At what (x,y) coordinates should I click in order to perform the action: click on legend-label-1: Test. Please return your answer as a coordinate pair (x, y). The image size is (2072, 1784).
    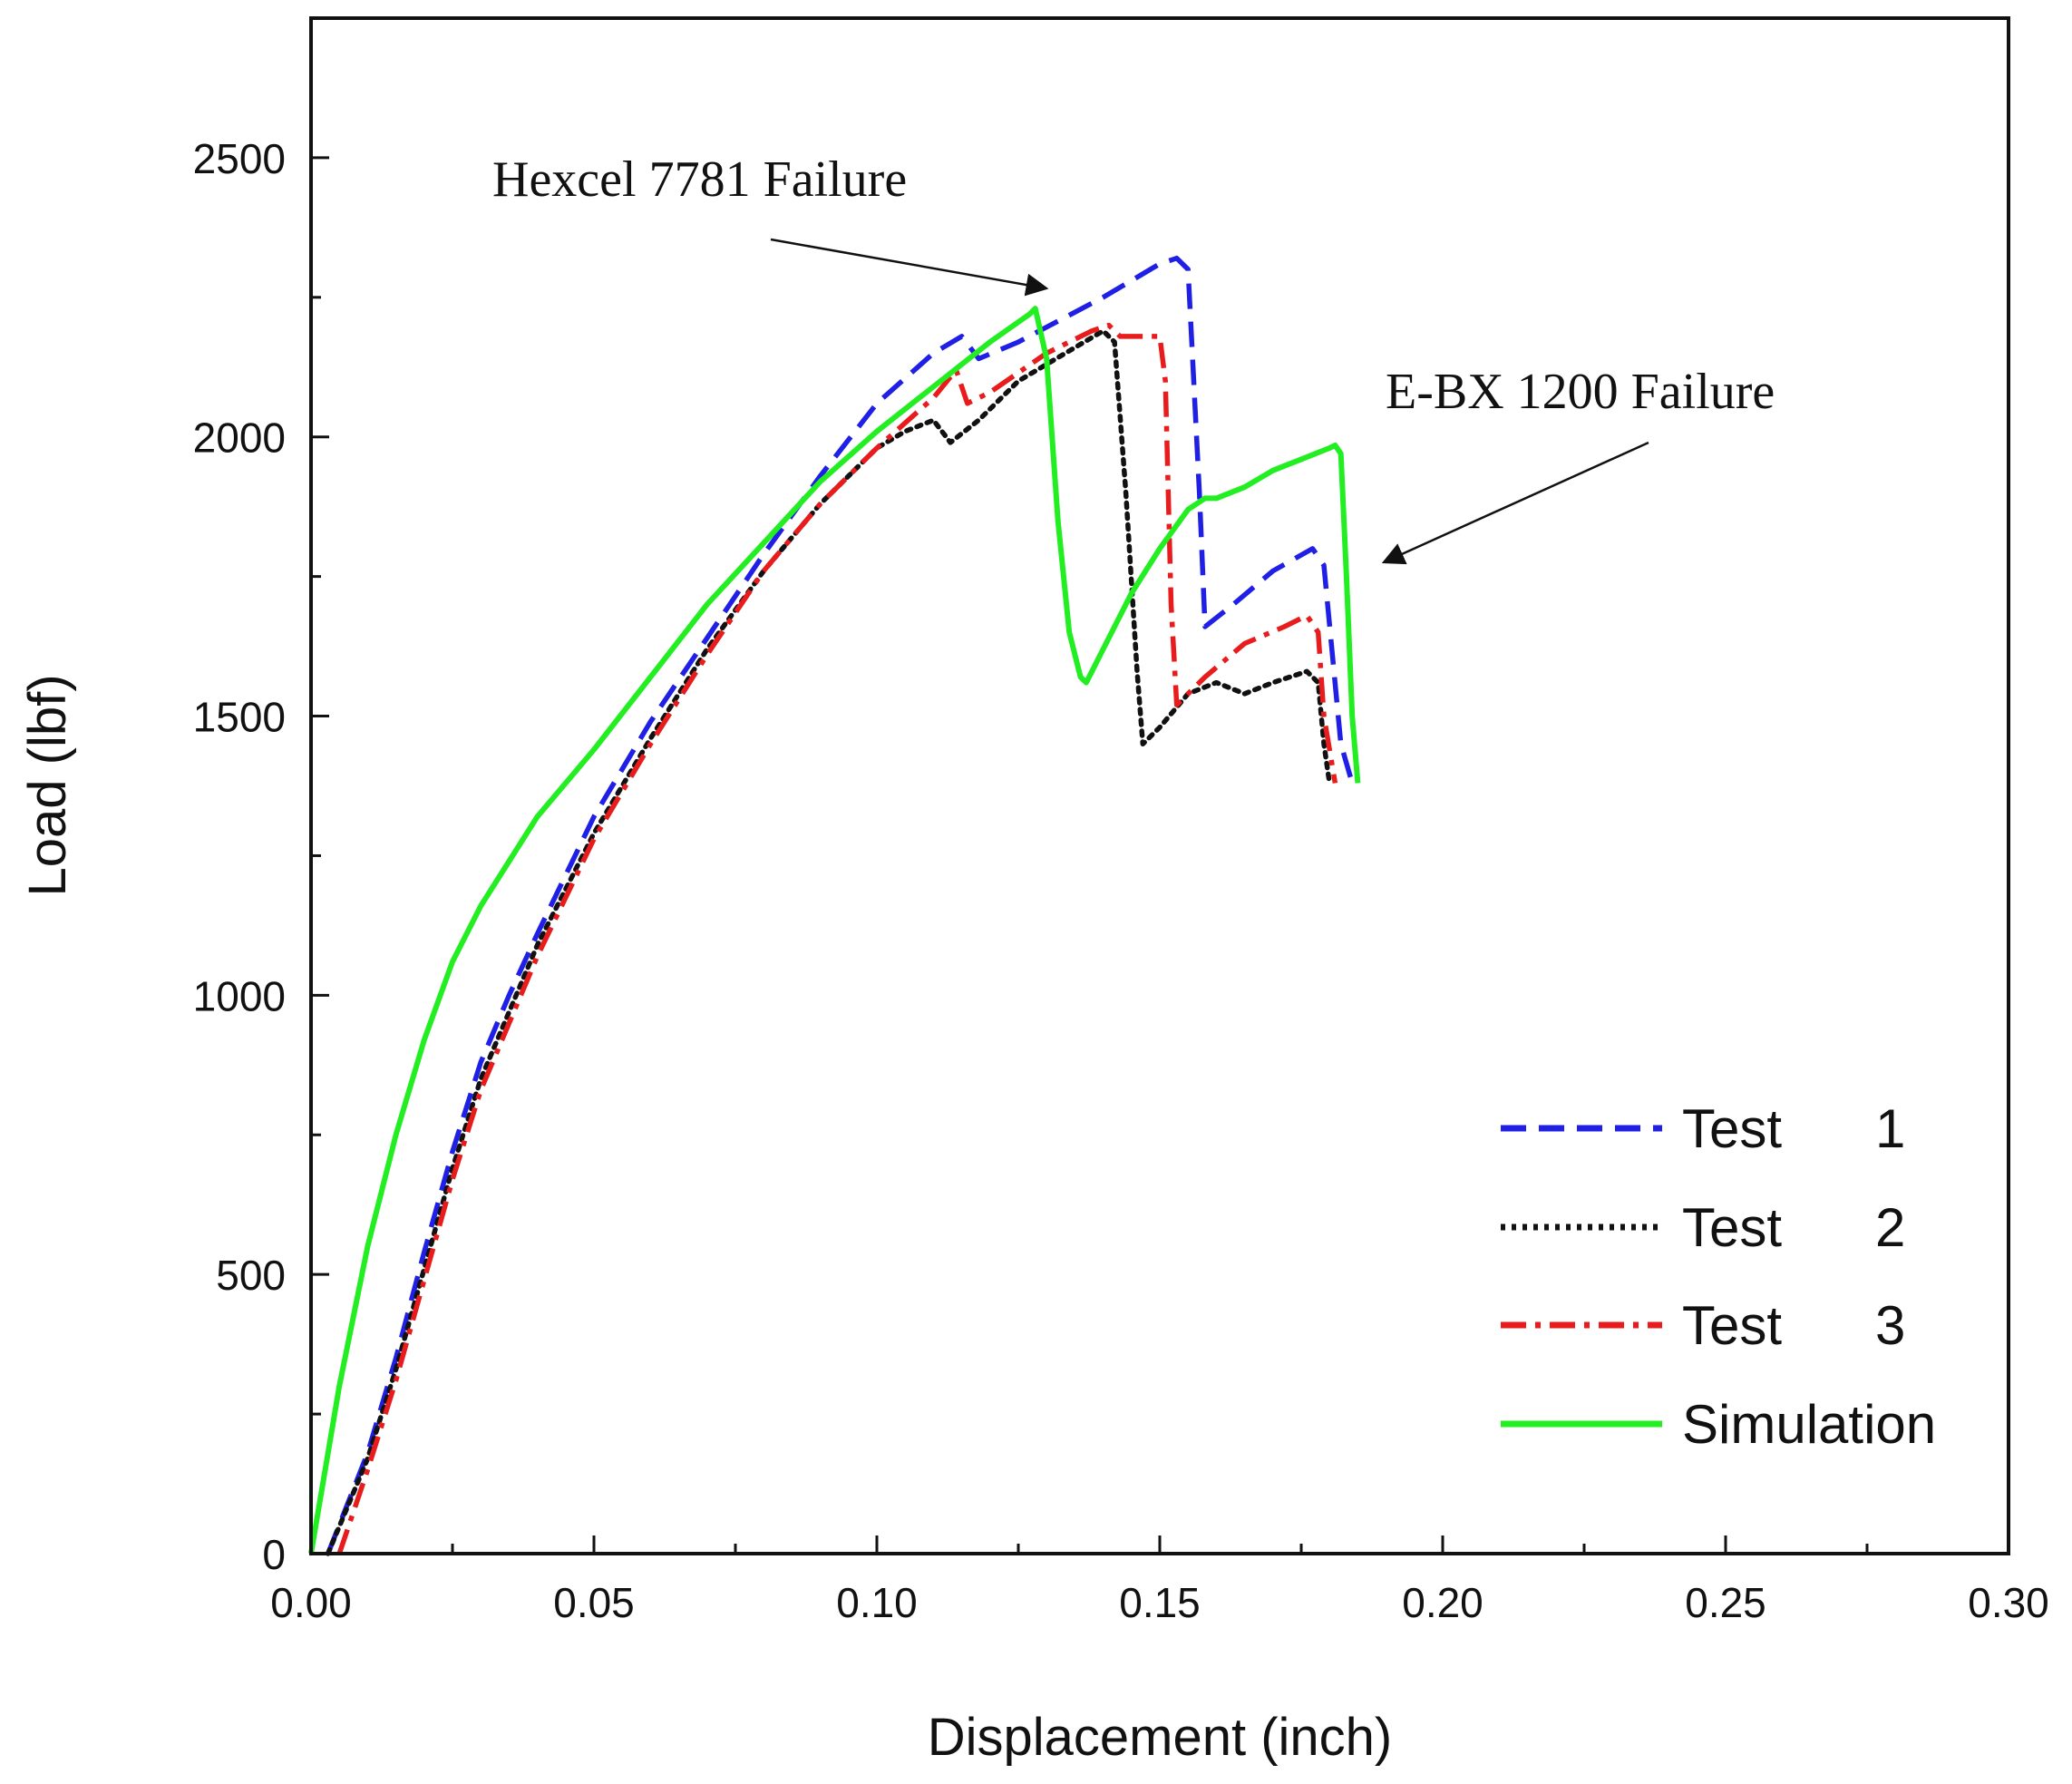
    Looking at the image, I should click on (1732, 1128).